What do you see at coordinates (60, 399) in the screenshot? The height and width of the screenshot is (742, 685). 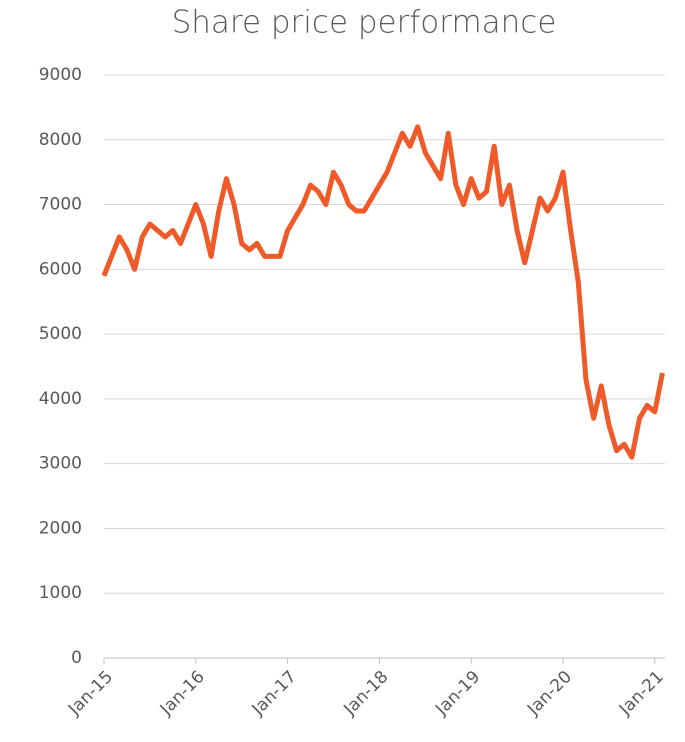 I see `y-tick-label: 4000` at bounding box center [60, 399].